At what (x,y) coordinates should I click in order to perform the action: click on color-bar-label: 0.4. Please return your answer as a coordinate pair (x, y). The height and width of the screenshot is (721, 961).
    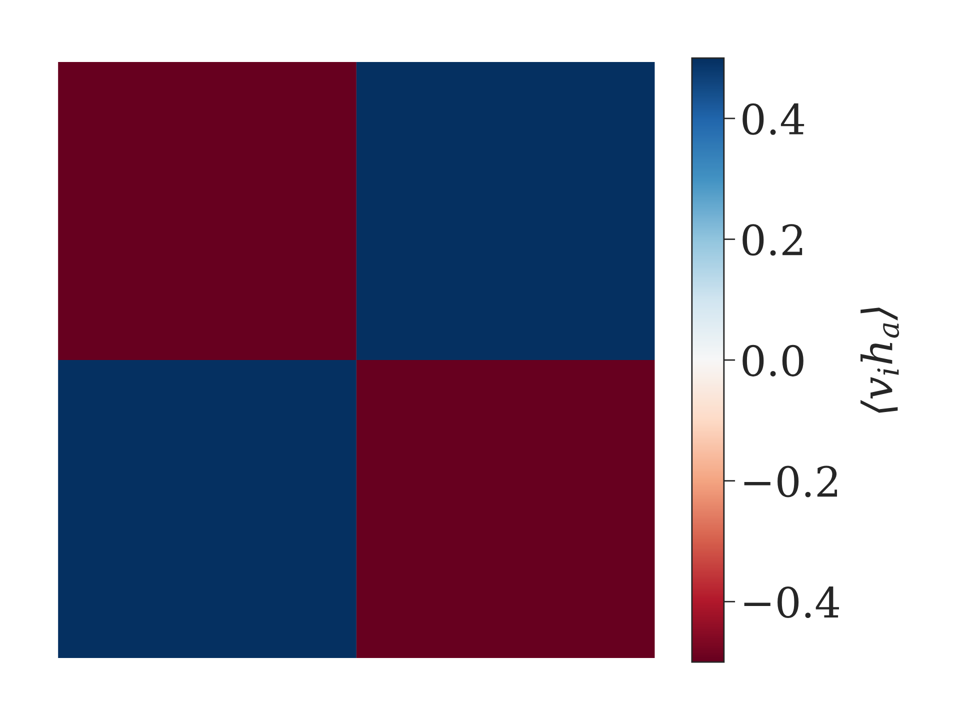
    Looking at the image, I should click on (773, 119).